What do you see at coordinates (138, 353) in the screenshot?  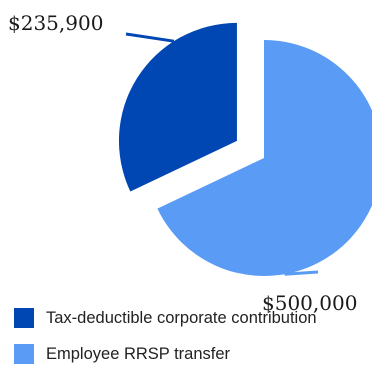 I see `legend-label-employee: Employee RRSP transfer` at bounding box center [138, 353].